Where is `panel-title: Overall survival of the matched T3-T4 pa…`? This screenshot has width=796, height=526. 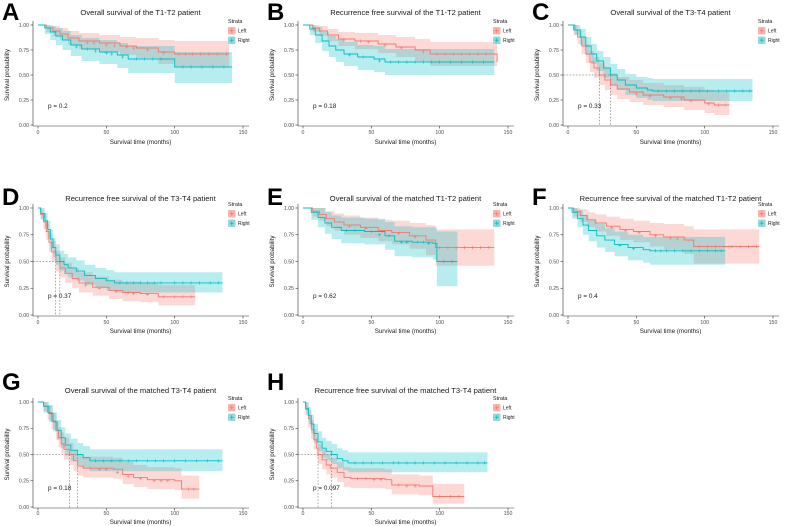
panel-title: Overall survival of the matched T3-T4 pa… is located at coordinates (141, 390).